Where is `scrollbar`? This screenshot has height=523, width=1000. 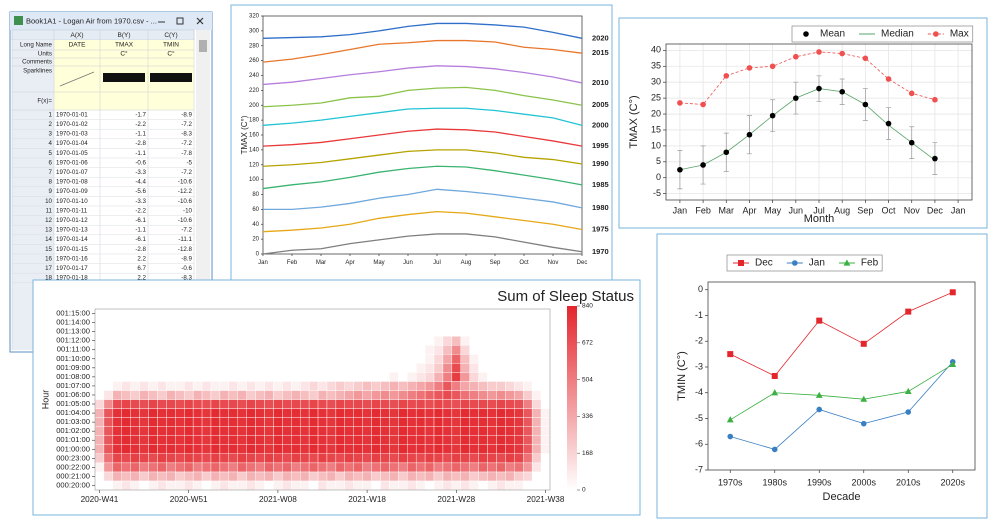
scrollbar is located at coordinates (203, 189).